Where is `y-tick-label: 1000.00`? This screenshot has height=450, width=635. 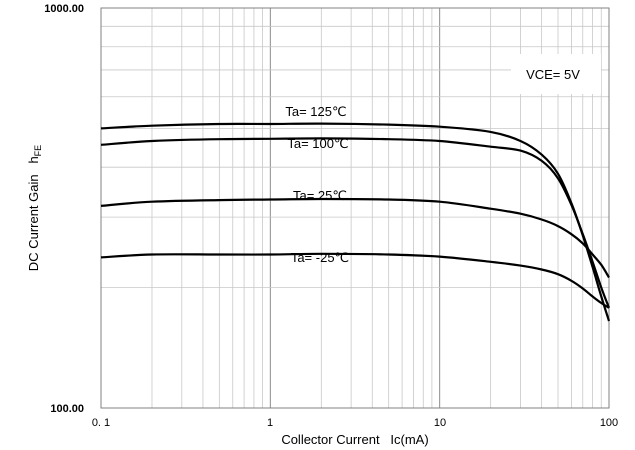 y-tick-label: 1000.00 is located at coordinates (64, 9).